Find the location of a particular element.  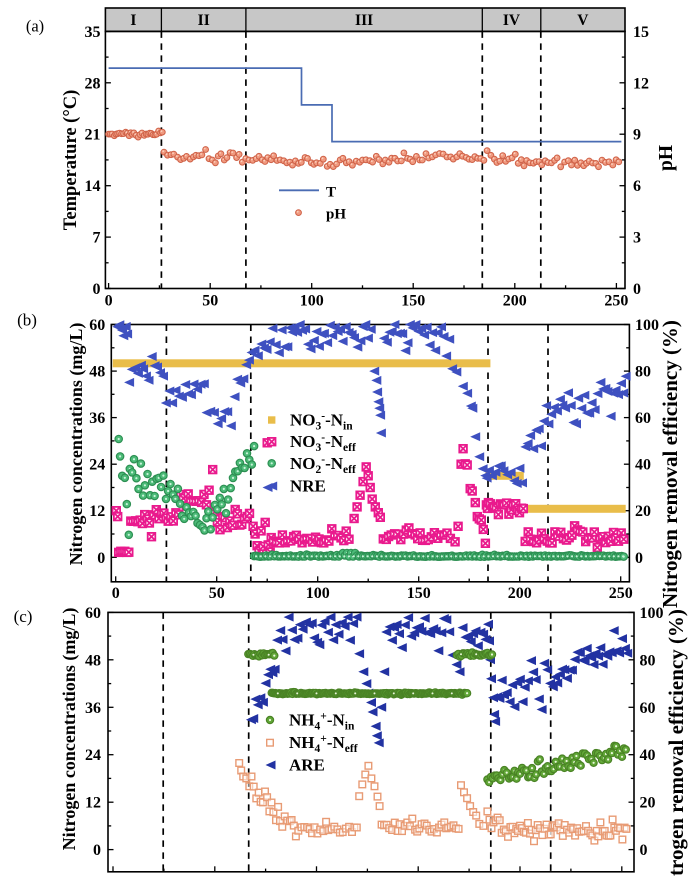

svg-text: NO3--Nin is located at coordinates (321, 422).